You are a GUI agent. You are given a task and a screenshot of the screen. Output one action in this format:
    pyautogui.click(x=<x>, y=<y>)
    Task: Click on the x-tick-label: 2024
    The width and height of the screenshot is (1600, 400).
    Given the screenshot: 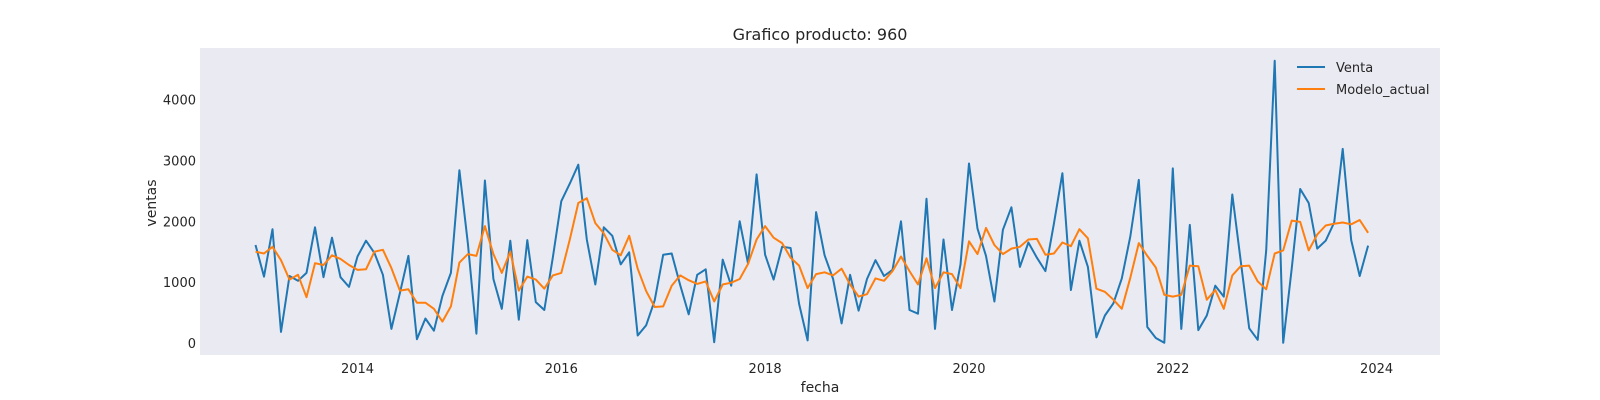 What is the action you would take?
    pyautogui.click(x=1376, y=369)
    